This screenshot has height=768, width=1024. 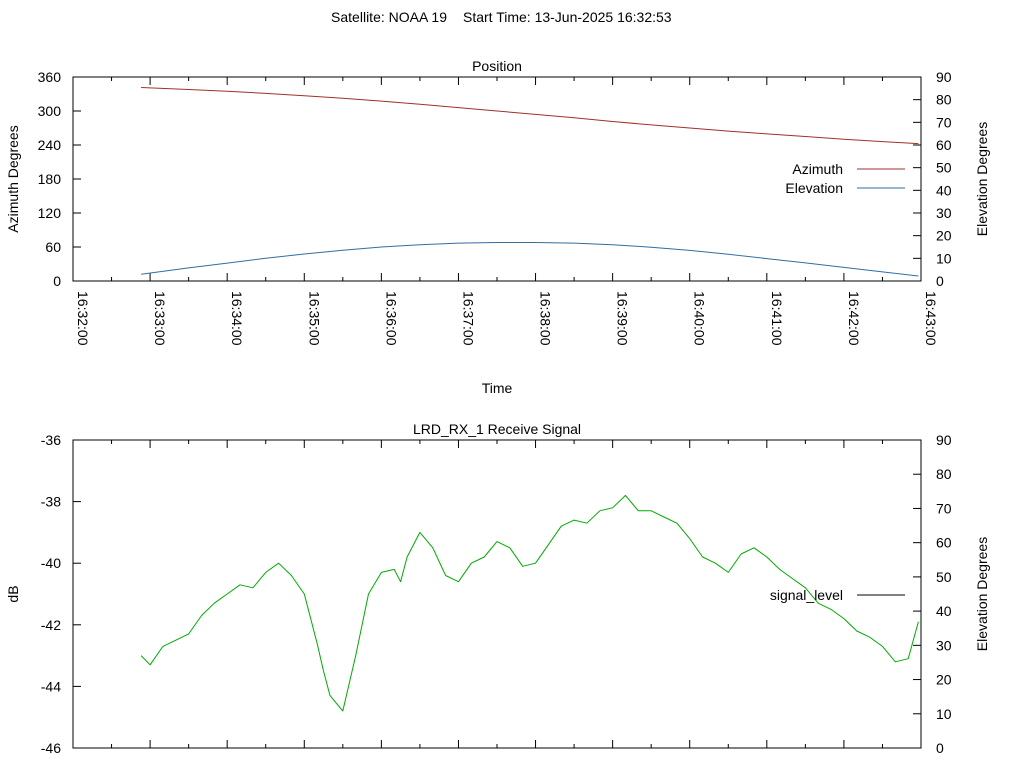 I want to click on position-x-axis-label: Time, so click(x=497, y=388).